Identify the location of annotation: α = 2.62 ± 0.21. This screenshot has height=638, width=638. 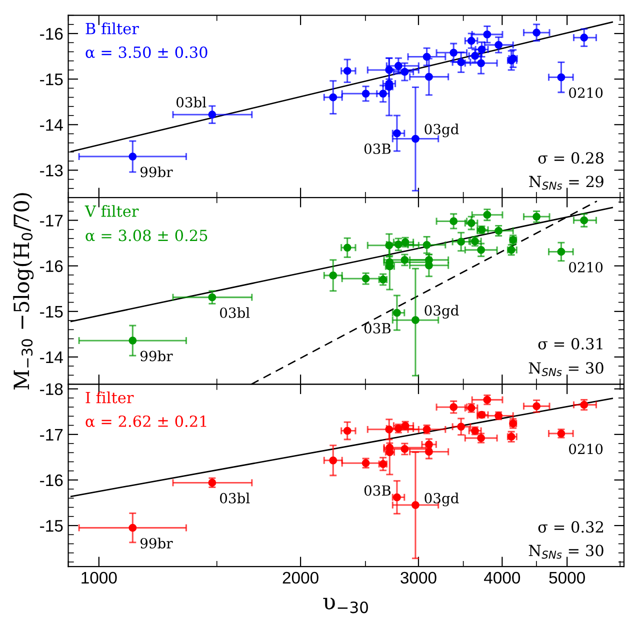
(146, 421).